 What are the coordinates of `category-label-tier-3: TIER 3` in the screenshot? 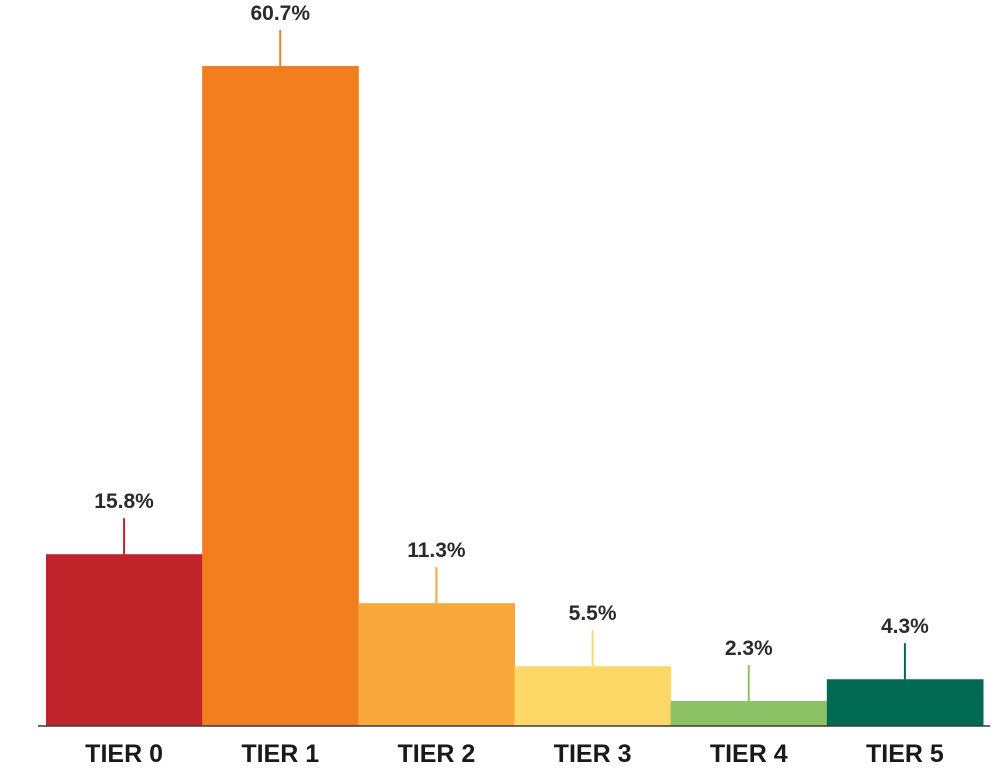 It's located at (593, 754).